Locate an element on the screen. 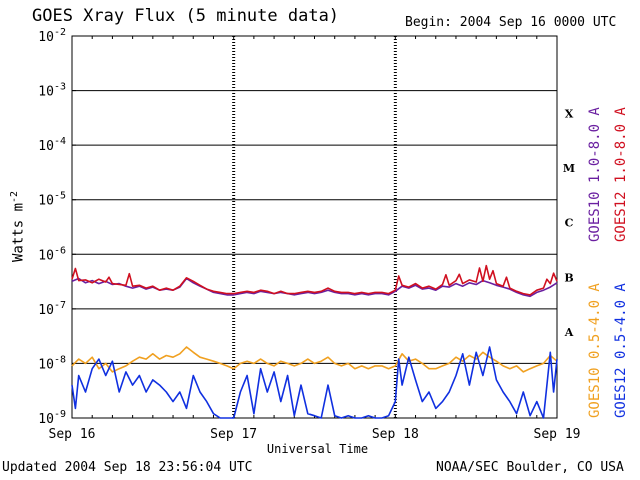 Image resolution: width=640 pixels, height=480 pixels. x-axis-label: Universal Time is located at coordinates (317, 449).